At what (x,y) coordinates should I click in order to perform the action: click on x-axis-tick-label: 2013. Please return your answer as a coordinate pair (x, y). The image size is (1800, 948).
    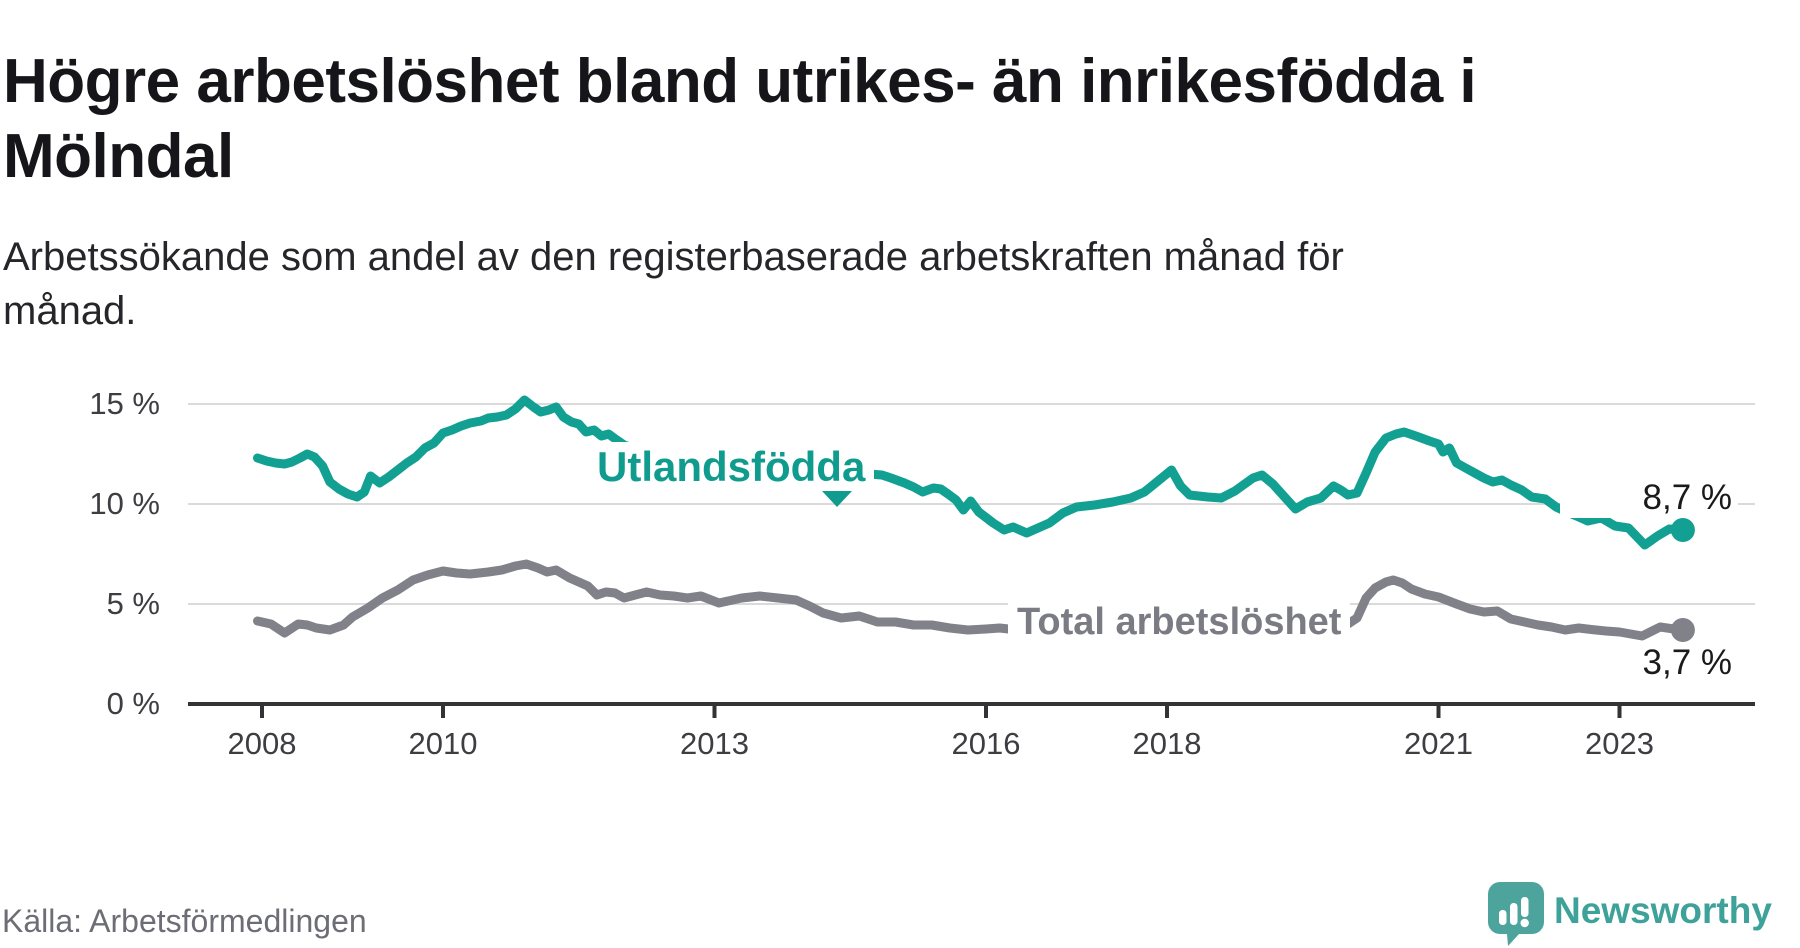
    Looking at the image, I should click on (714, 743).